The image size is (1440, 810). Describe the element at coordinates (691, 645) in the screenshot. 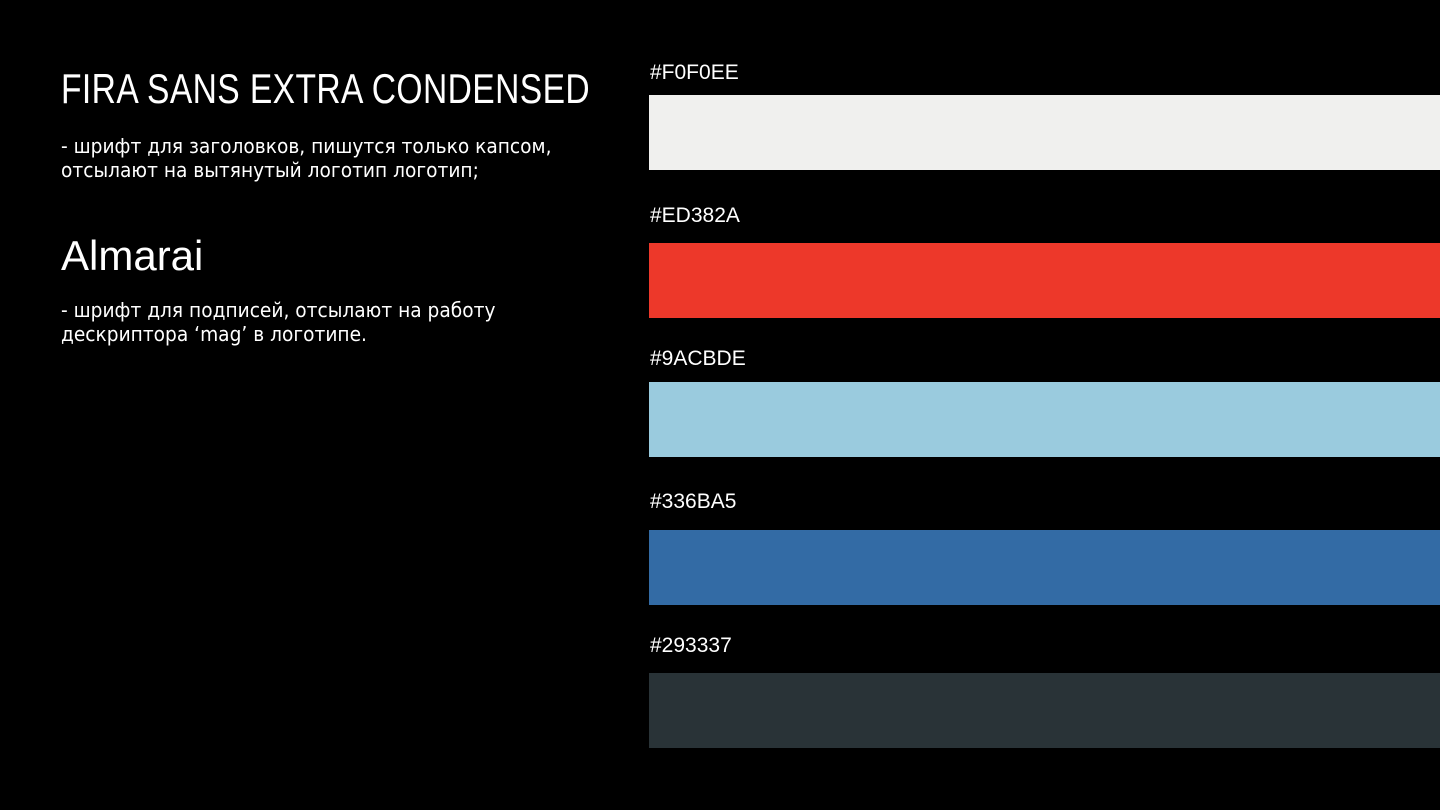

I see `color-swatch-label: #293337` at that location.